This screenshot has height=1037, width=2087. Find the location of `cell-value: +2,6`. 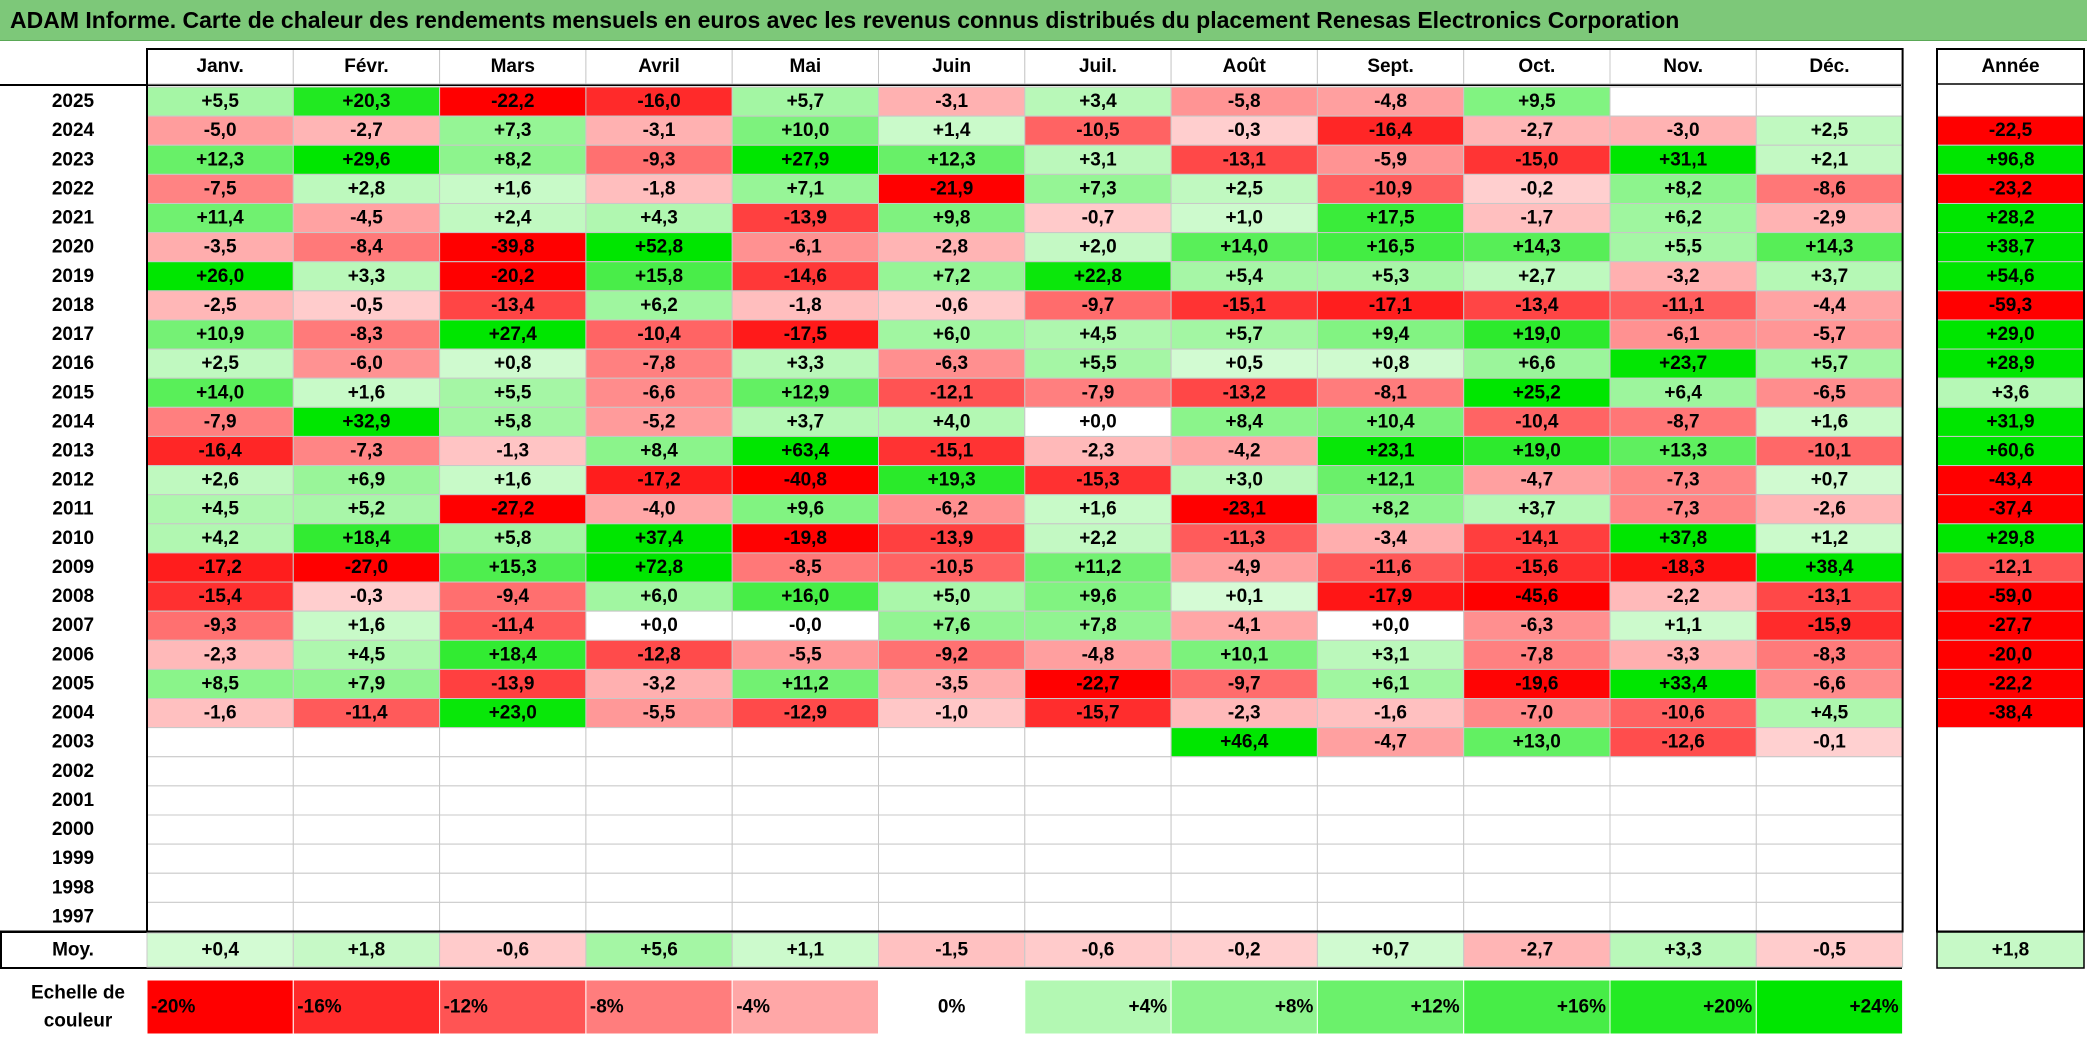

cell-value: +2,6 is located at coordinates (220, 480).